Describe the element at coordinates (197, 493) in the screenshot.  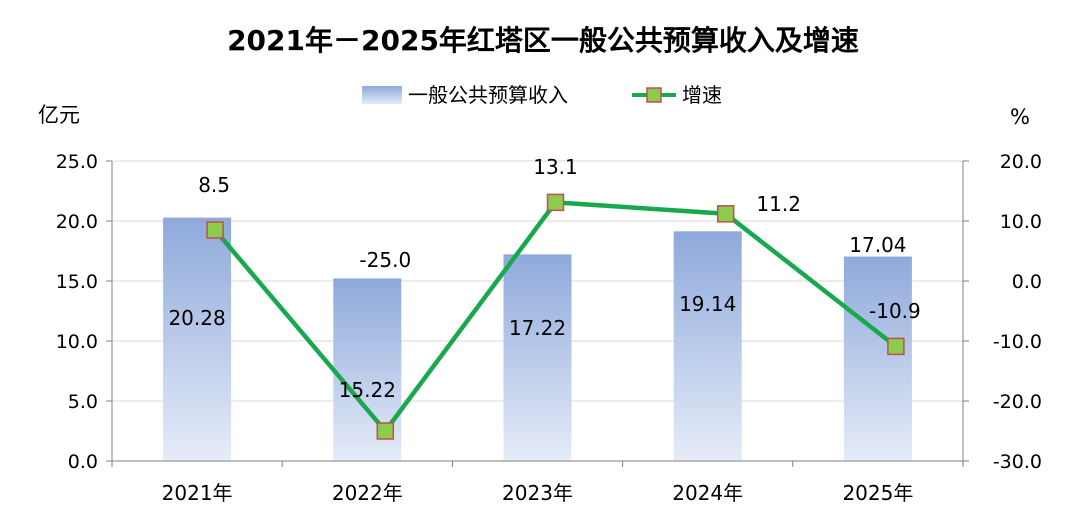
I see `x-tick-label: 2021年` at that location.